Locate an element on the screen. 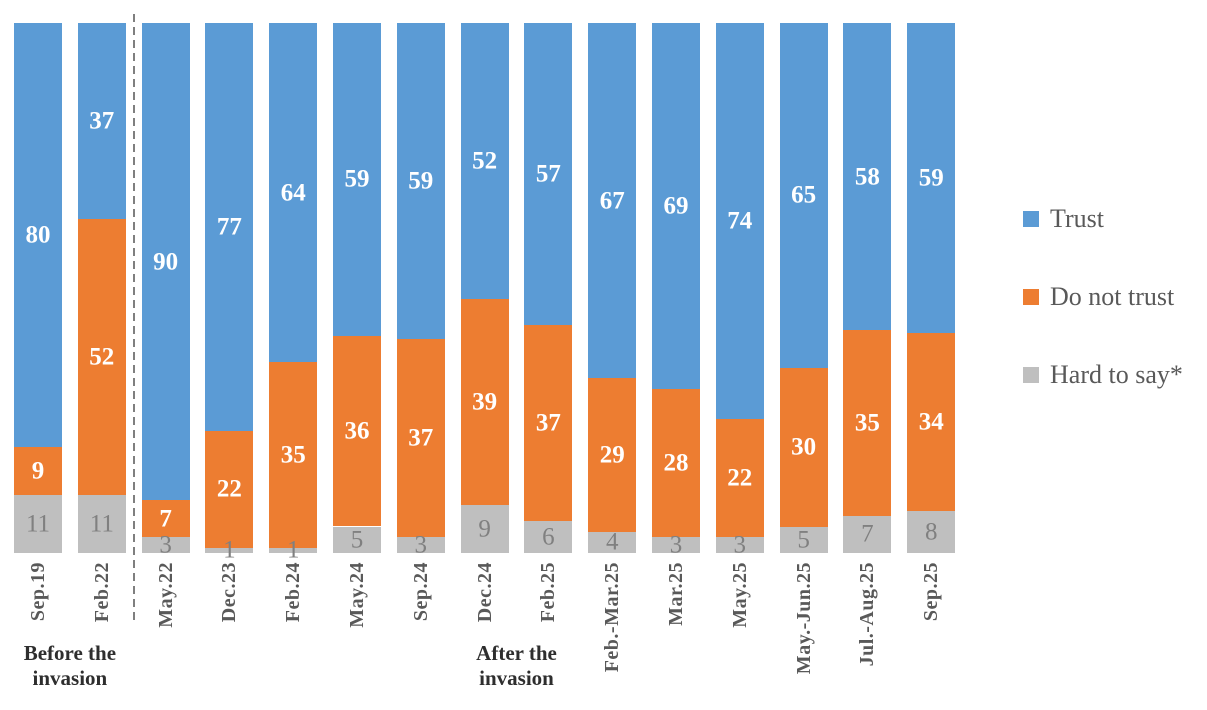  bar-value-label: 28 is located at coordinates (676, 463).